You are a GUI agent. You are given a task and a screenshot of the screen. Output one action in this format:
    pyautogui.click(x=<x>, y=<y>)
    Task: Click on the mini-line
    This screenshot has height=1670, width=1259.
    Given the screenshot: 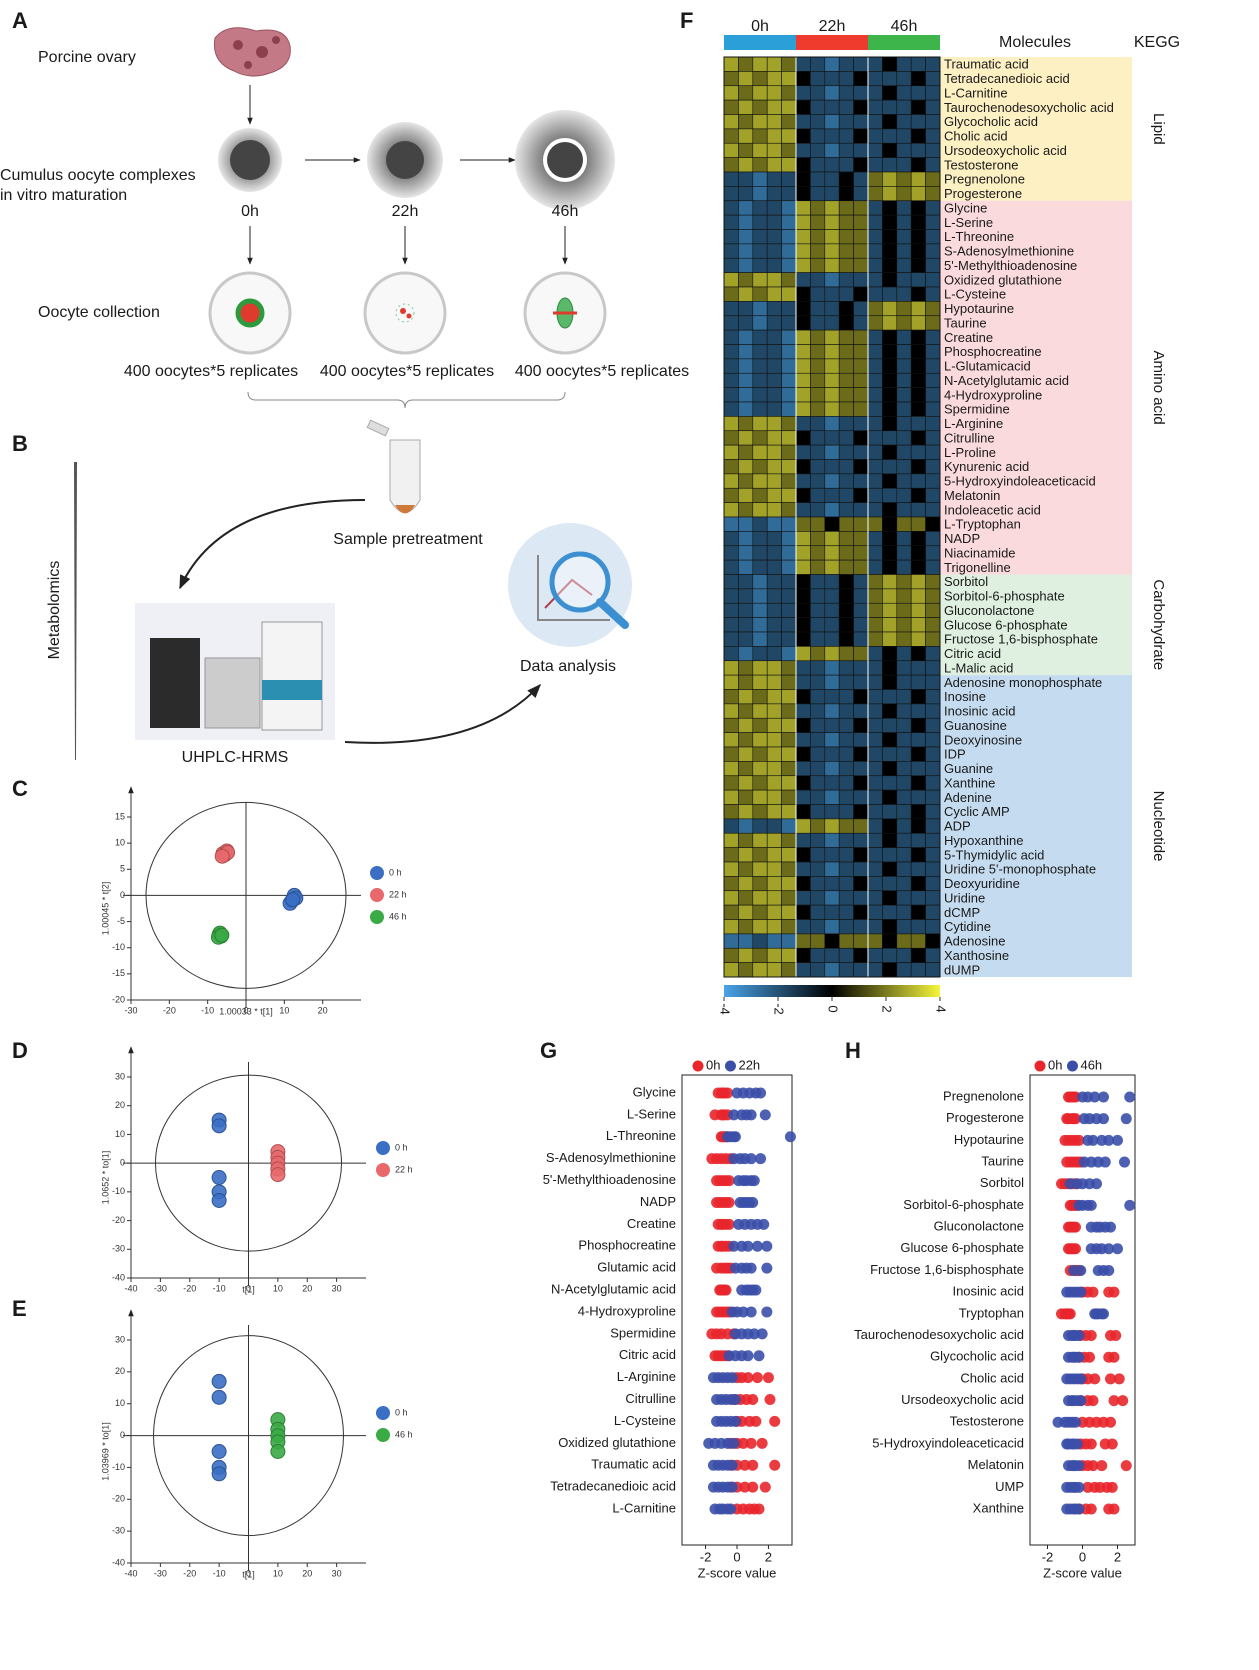 What is the action you would take?
    pyautogui.click(x=568, y=593)
    